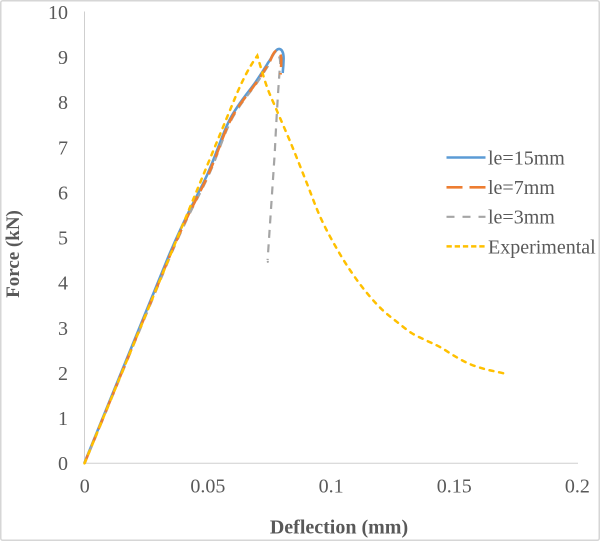  I want to click on svg-text: Deflection (mm), so click(339, 528).